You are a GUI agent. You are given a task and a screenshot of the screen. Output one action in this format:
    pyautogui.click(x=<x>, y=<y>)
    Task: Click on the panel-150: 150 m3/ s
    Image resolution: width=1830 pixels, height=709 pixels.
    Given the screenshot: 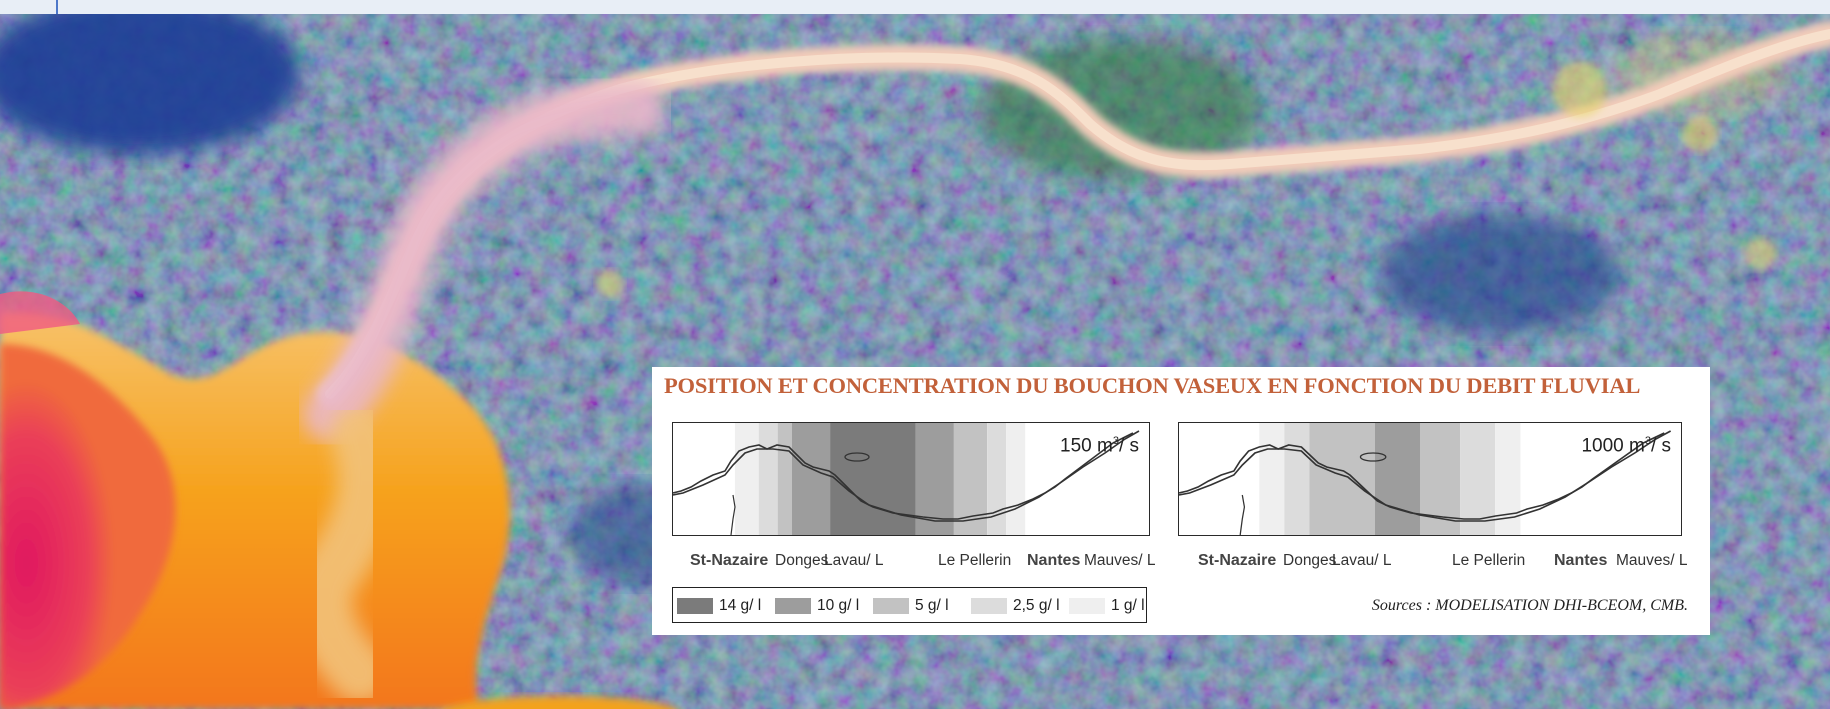 What is the action you would take?
    pyautogui.click(x=911, y=479)
    